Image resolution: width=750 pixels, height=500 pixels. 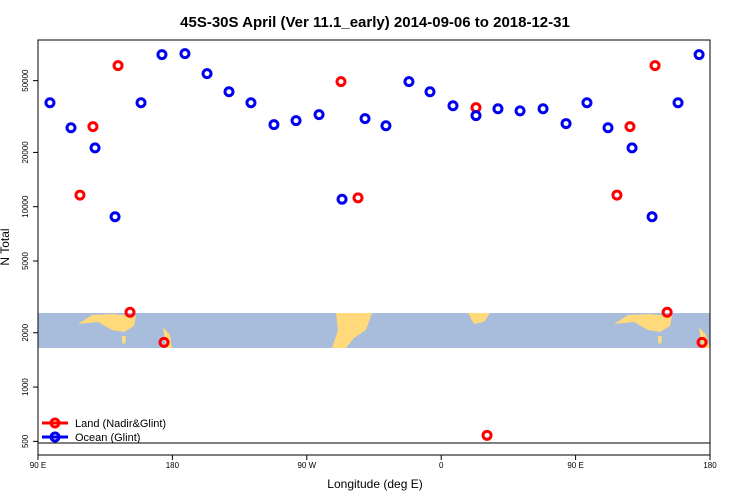 What do you see at coordinates (25, 152) in the screenshot?
I see `y-tick-label: 20000` at bounding box center [25, 152].